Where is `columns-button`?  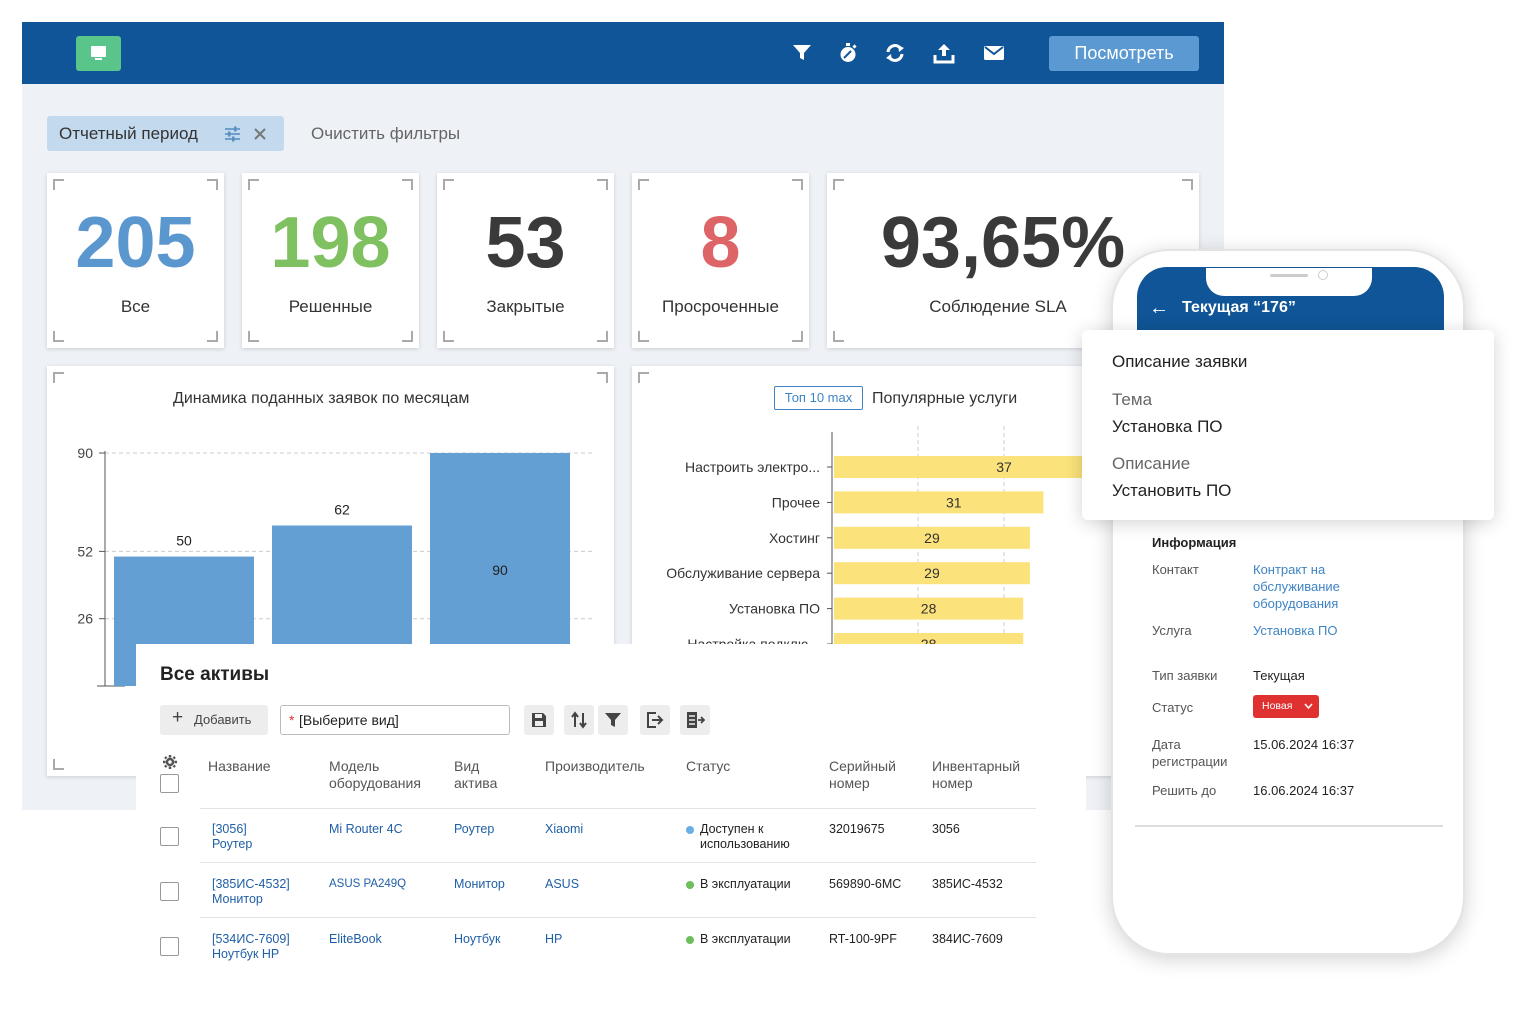 columns-button is located at coordinates (695, 720).